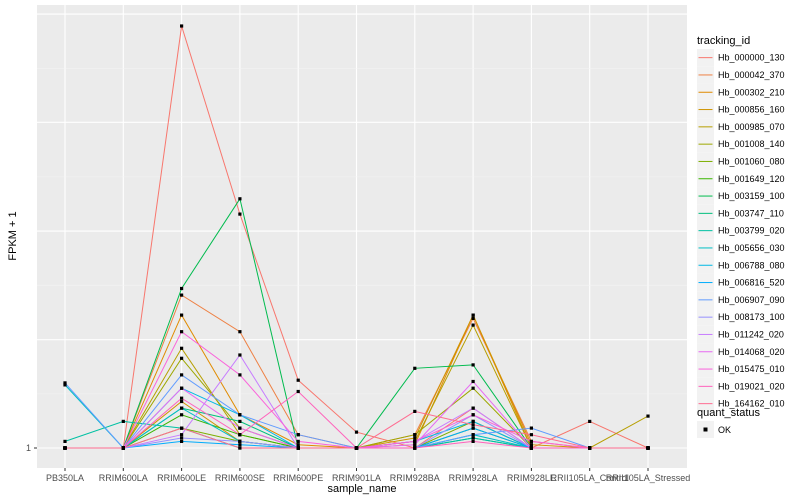 Image resolution: width=800 pixels, height=500 pixels. What do you see at coordinates (473, 478) in the screenshot?
I see `x-tick-label: RRIM928LA` at bounding box center [473, 478].